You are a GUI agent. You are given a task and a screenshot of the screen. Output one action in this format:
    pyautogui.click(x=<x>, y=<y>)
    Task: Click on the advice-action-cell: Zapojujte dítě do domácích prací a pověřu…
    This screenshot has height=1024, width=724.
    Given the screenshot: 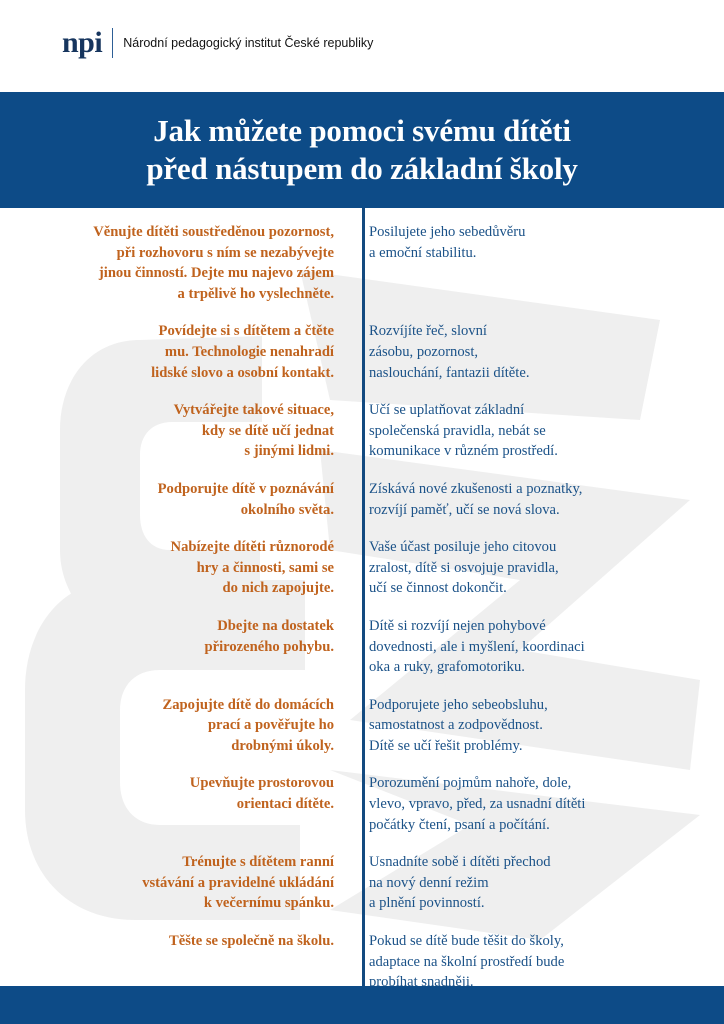 What is the action you would take?
    pyautogui.click(x=176, y=726)
    